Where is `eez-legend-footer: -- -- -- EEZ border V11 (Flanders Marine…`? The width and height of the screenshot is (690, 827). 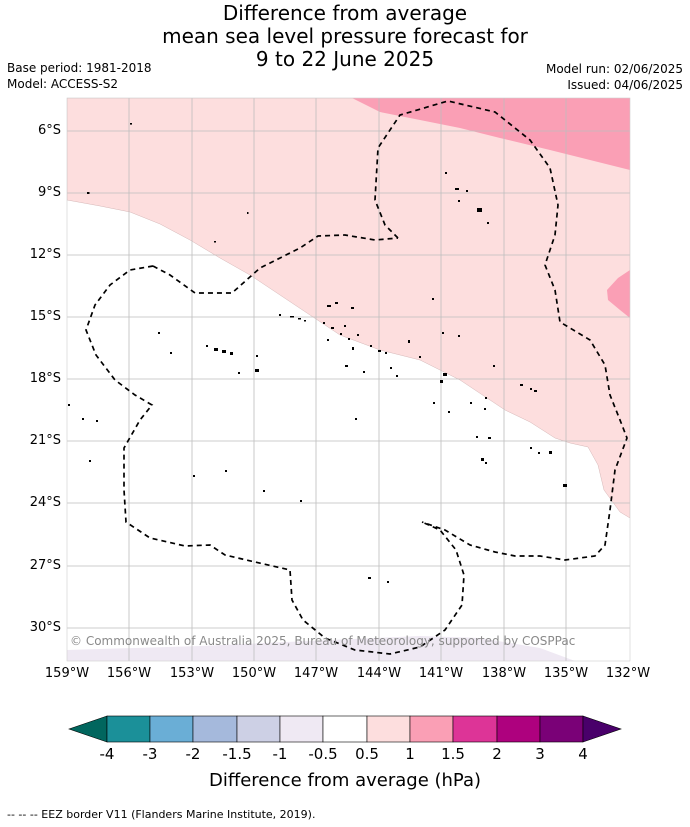
eez-legend-footer: -- -- -- EEZ border V11 (Flanders Marine… is located at coordinates (161, 814).